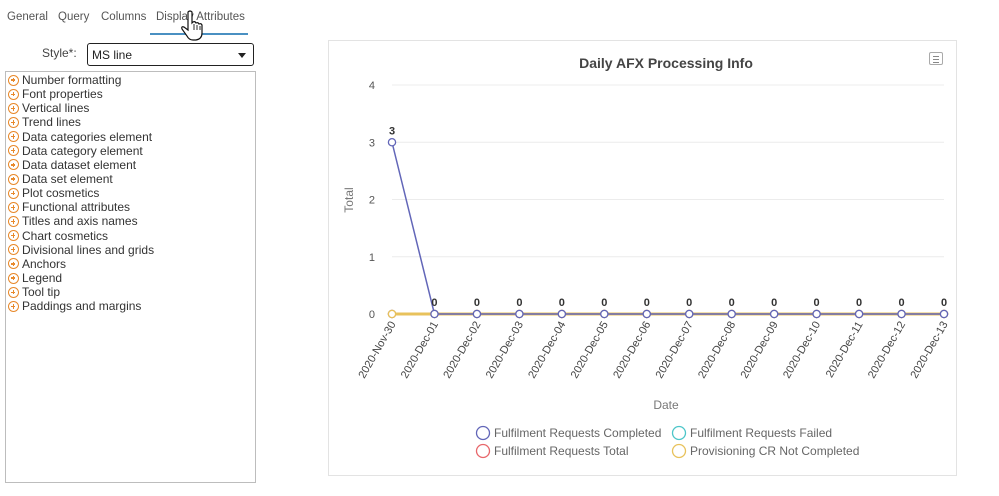  Describe the element at coordinates (74, 17) in the screenshot. I see `tab-query: Query` at that location.